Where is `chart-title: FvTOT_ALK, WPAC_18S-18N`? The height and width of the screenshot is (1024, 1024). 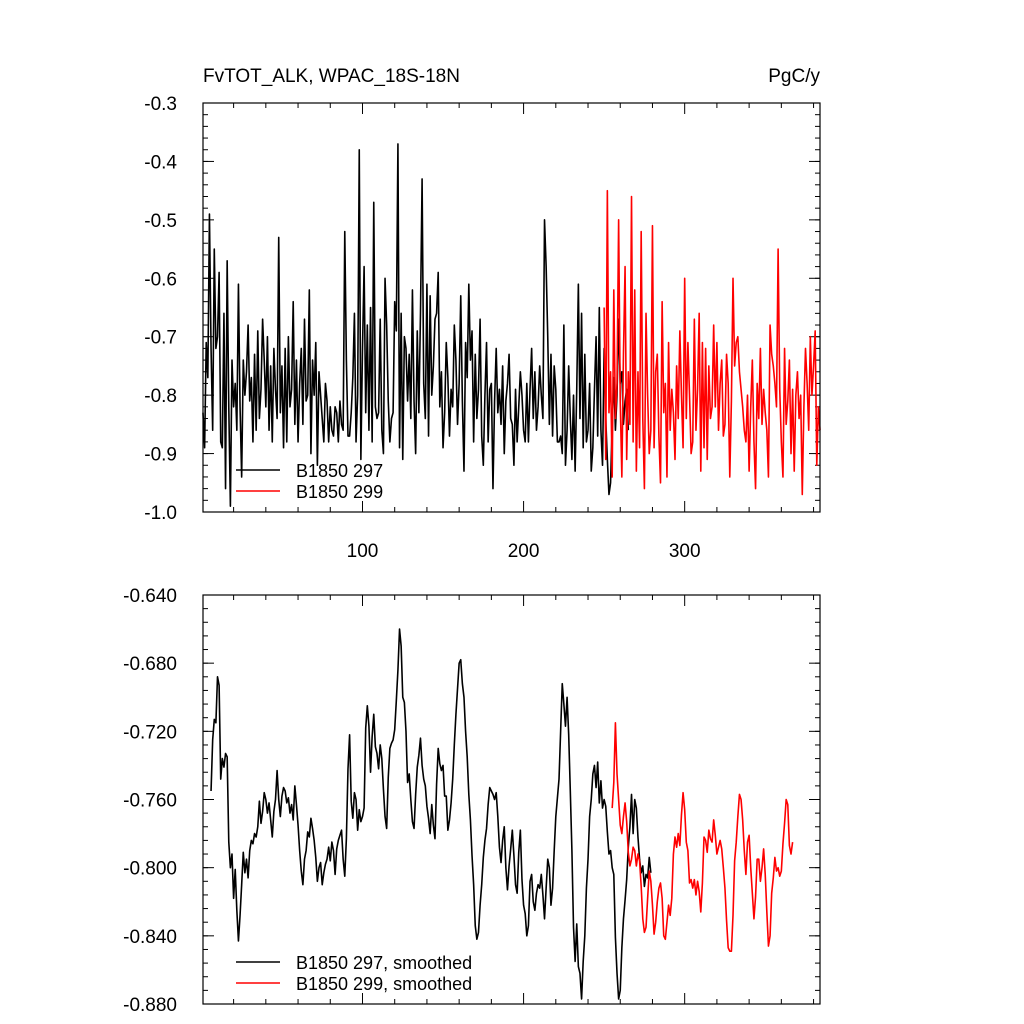 chart-title: FvTOT_ALK, WPAC_18S-18N is located at coordinates (331, 76).